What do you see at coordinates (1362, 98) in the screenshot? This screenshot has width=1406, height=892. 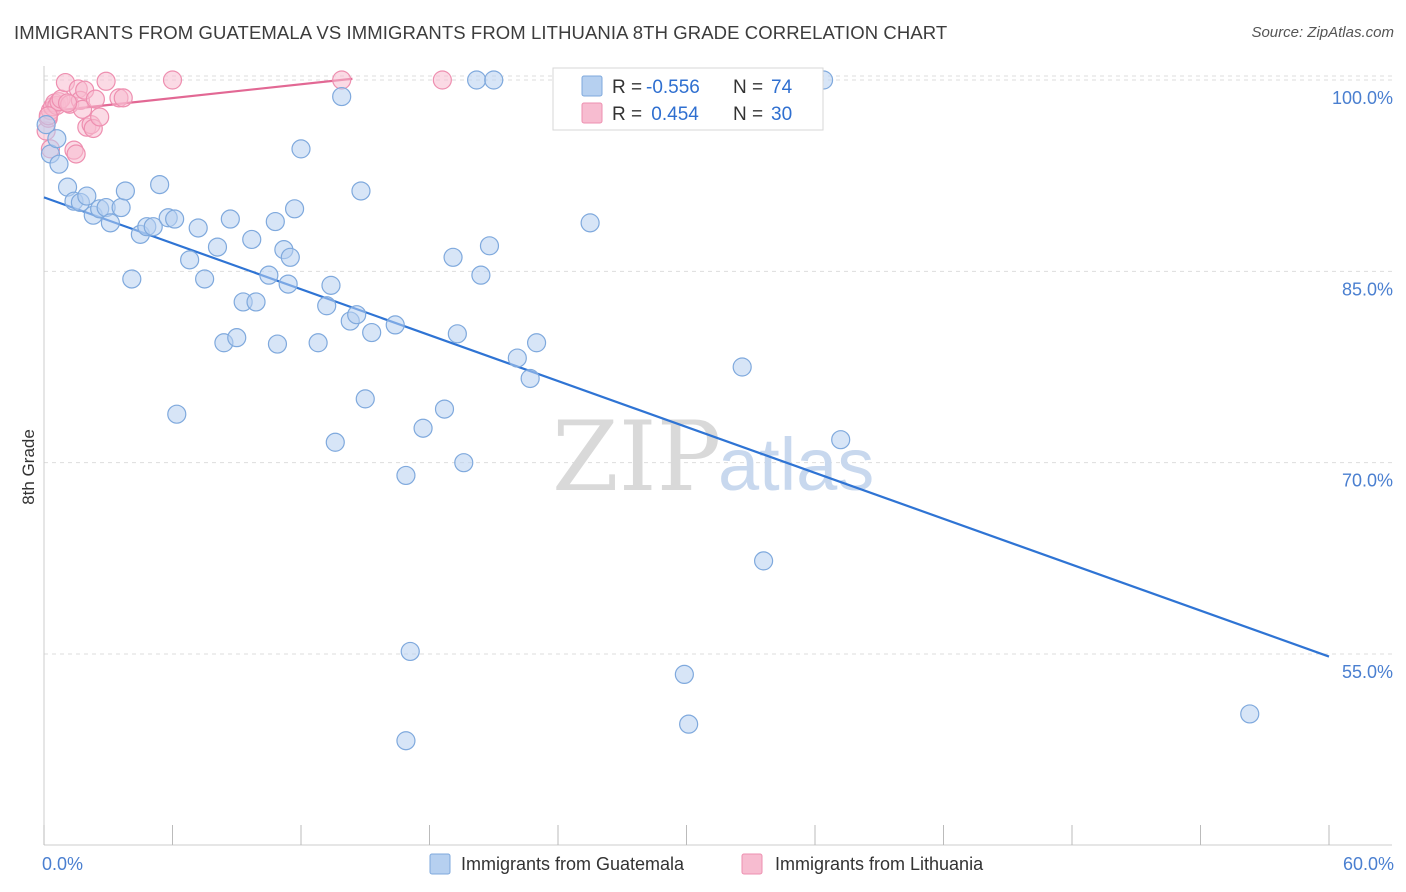 I see `y-tick-label: 100.0%` at bounding box center [1362, 98].